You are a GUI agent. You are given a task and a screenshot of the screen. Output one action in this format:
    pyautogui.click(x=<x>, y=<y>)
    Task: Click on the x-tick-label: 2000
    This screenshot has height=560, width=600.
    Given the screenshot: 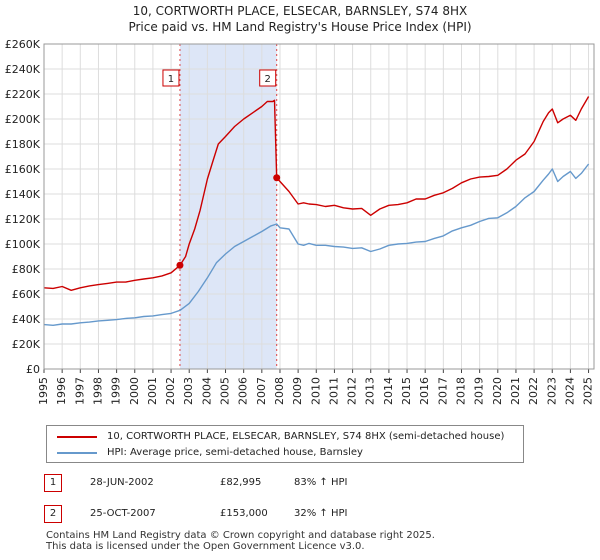 What is the action you would take?
    pyautogui.click(x=134, y=391)
    